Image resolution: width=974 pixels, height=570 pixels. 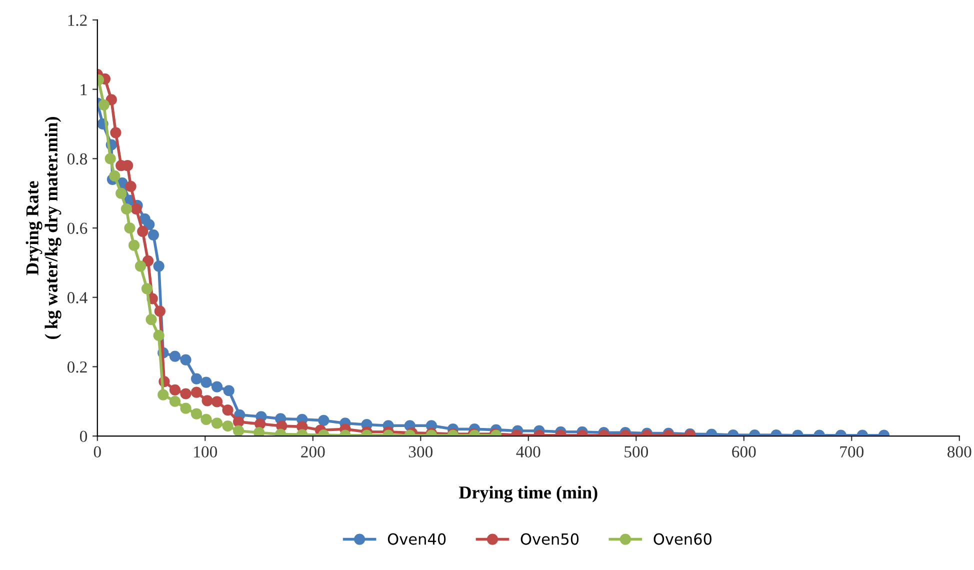 I want to click on x-tick-label: 200, so click(x=313, y=452).